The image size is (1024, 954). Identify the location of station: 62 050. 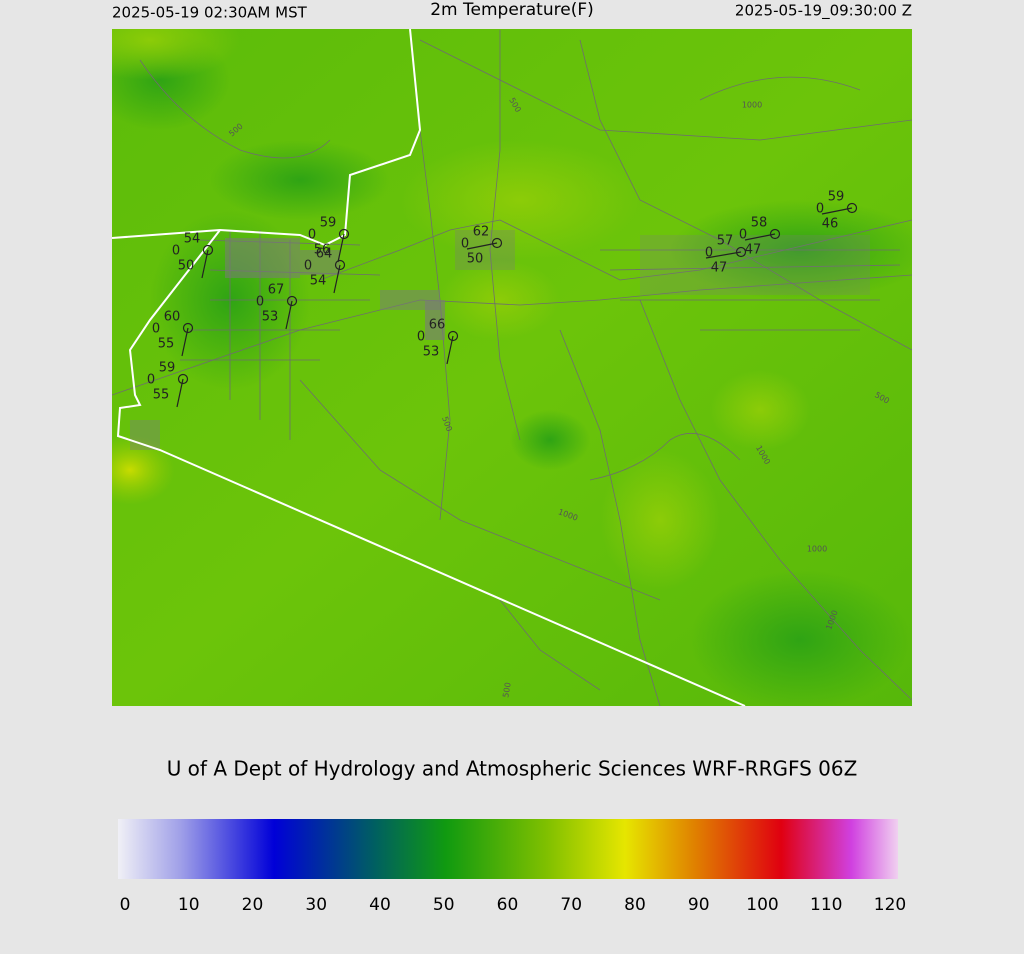
(482, 246).